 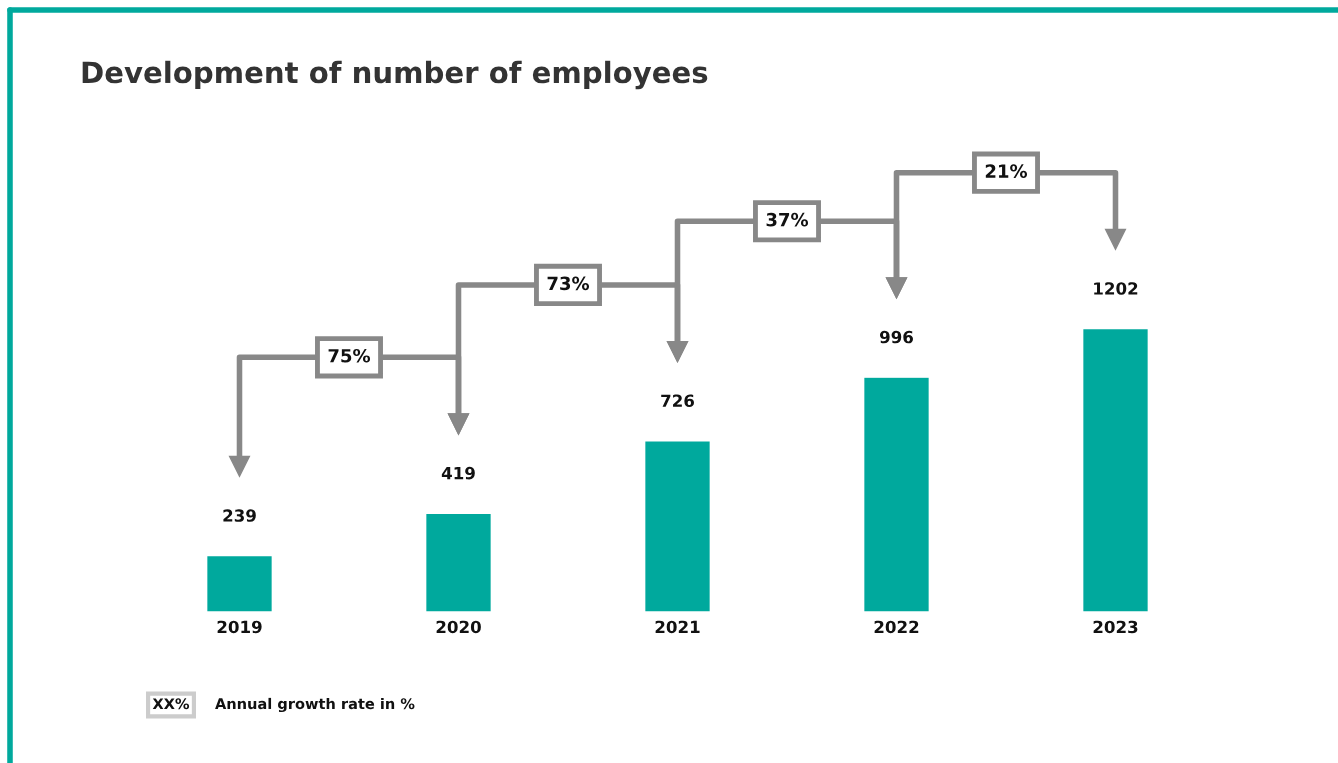 I want to click on data-label: 726, so click(x=677, y=401).